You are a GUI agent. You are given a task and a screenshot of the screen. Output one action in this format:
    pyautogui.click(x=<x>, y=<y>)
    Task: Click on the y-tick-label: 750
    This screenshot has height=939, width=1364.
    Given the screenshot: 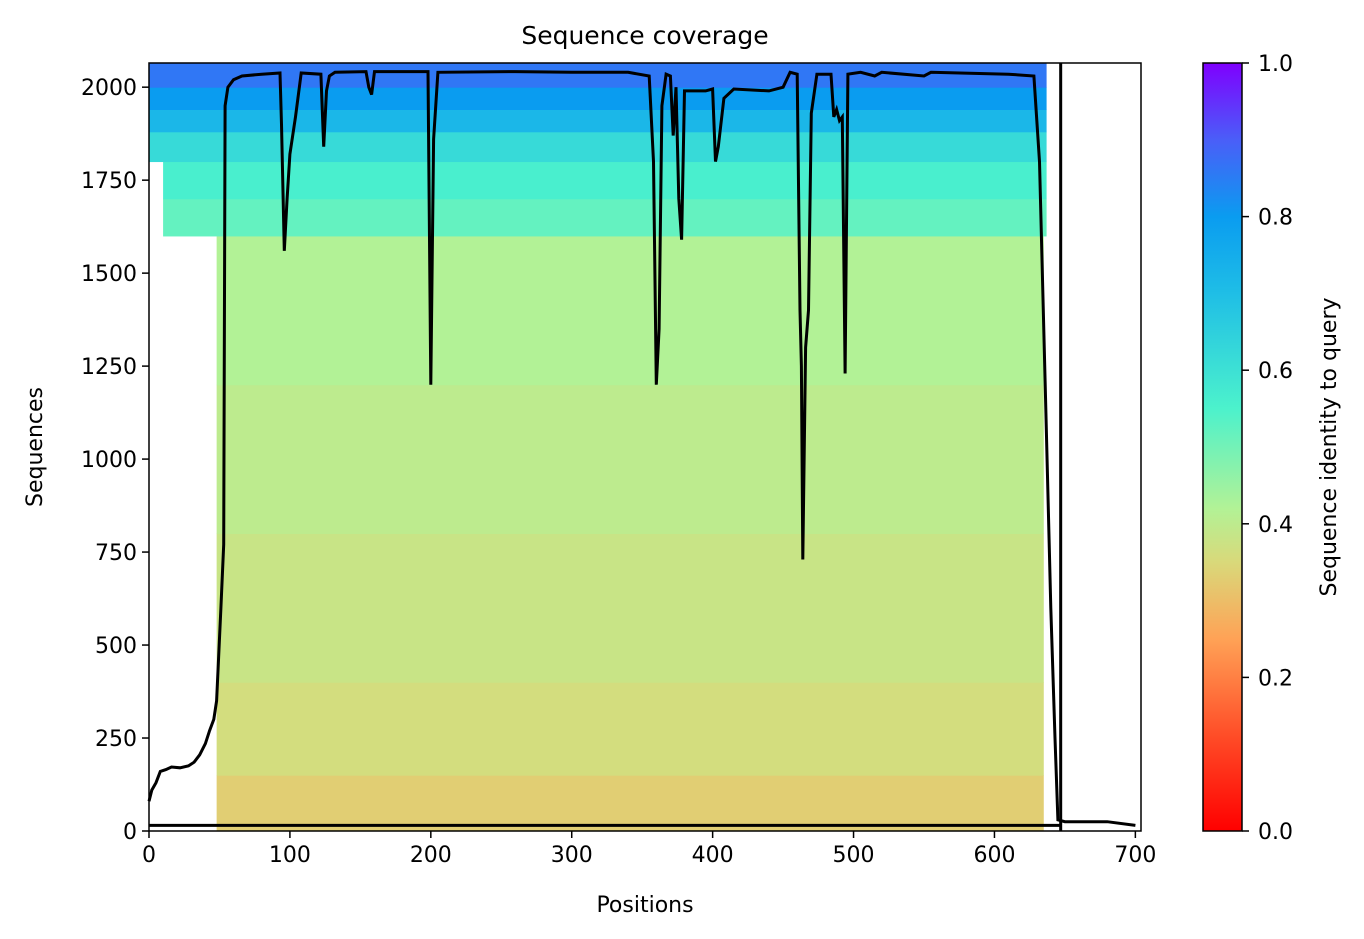 What is the action you would take?
    pyautogui.click(x=116, y=553)
    